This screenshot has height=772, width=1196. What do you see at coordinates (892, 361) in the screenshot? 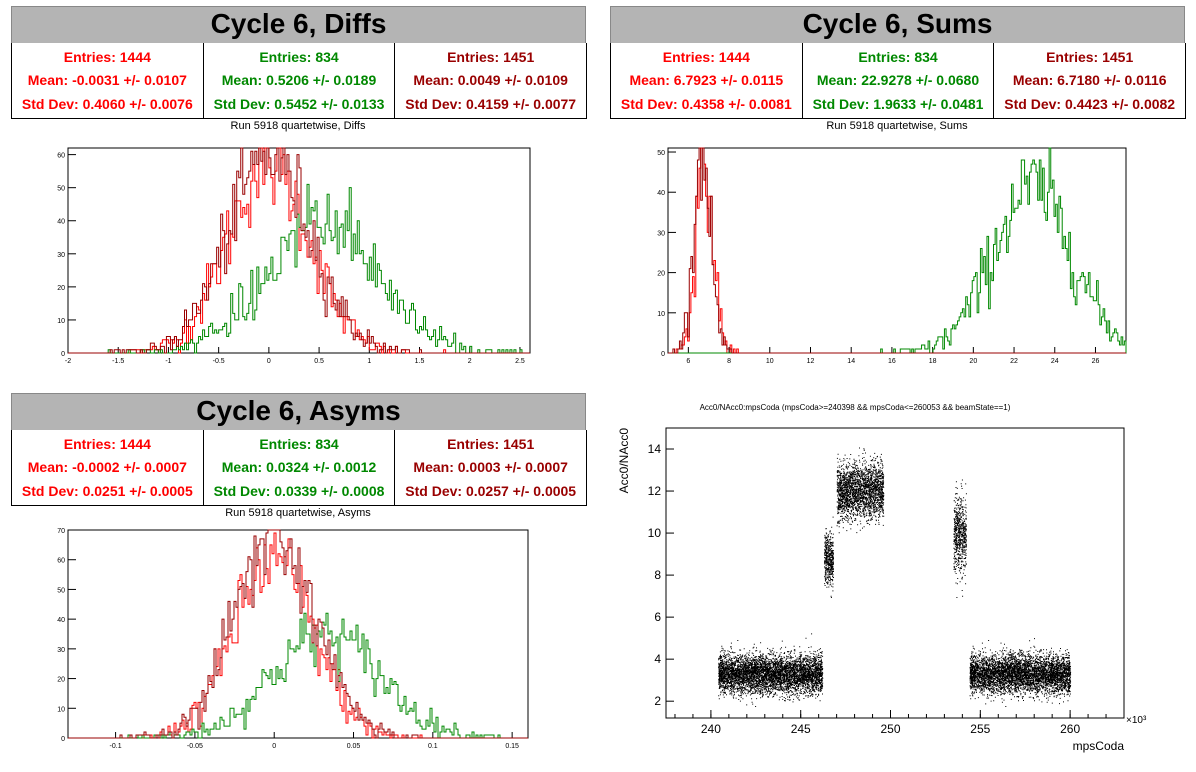
I see `x-tick-label: 16` at bounding box center [892, 361].